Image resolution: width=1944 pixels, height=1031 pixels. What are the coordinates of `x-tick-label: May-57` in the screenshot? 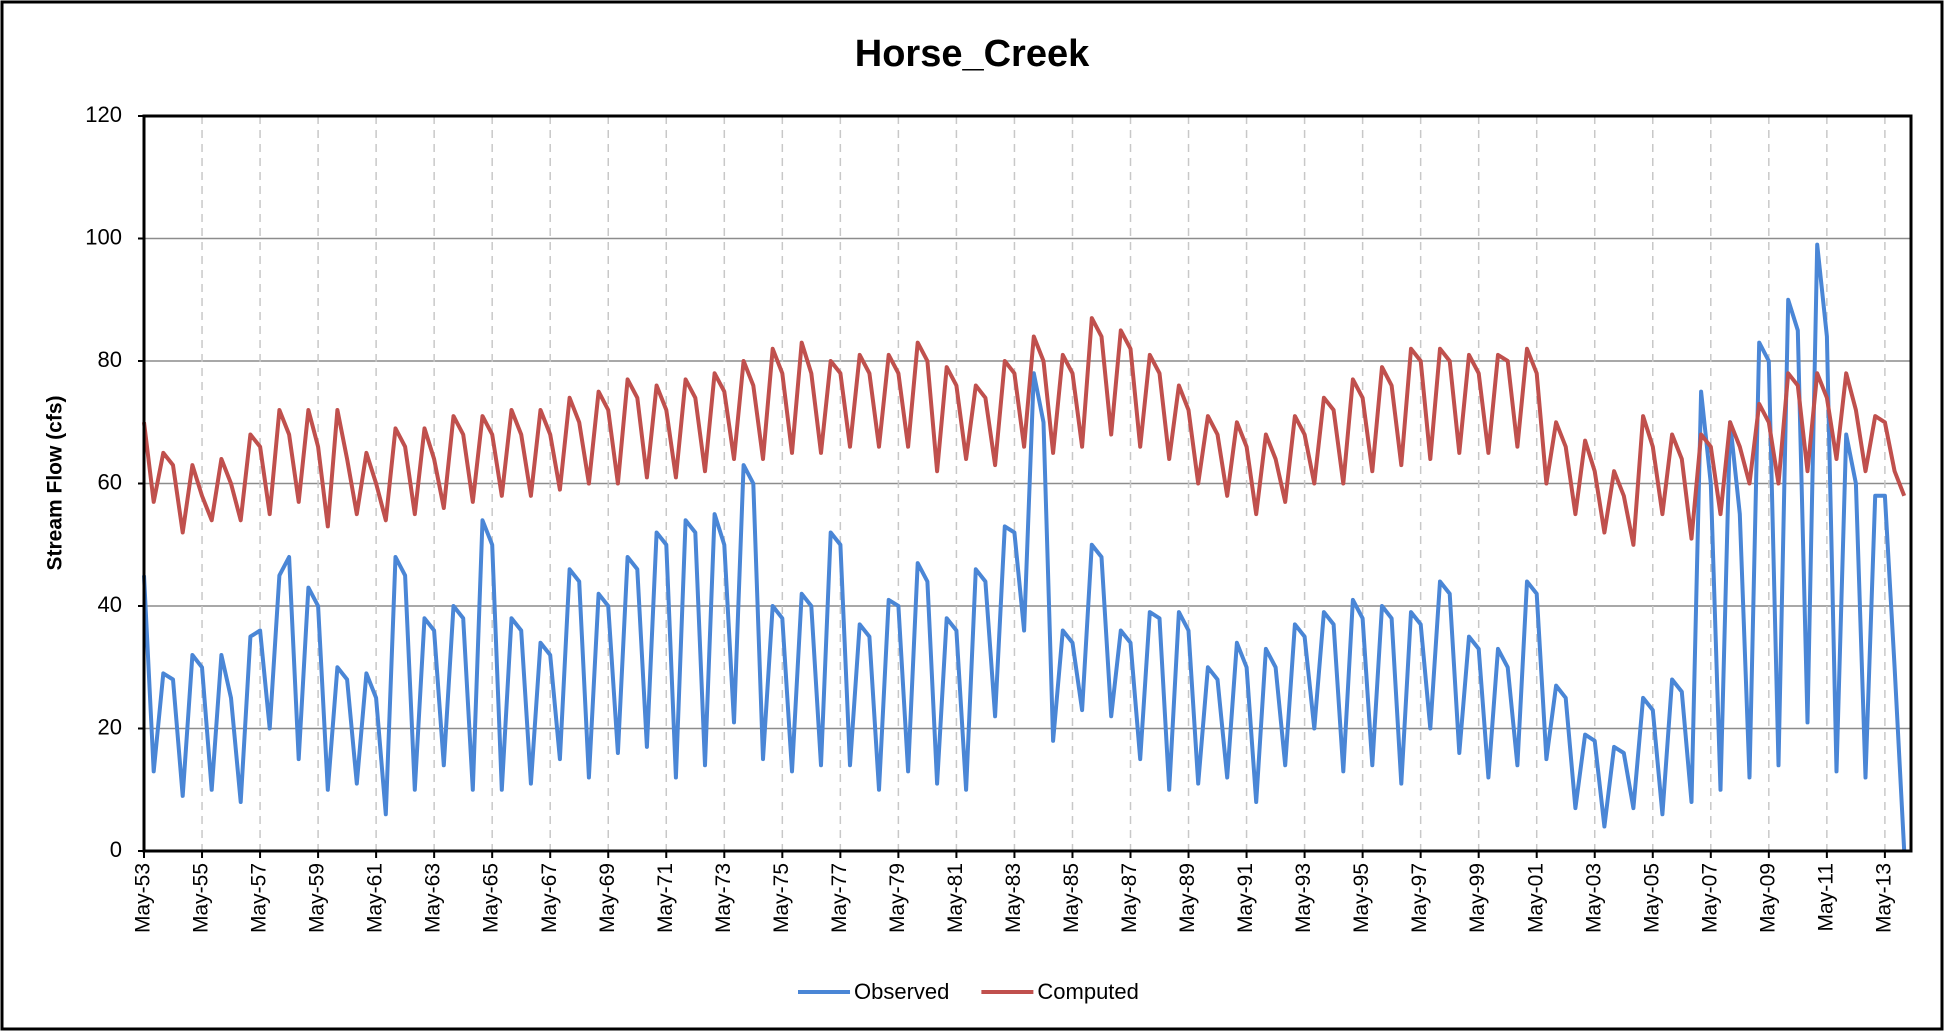 It's located at (259, 898).